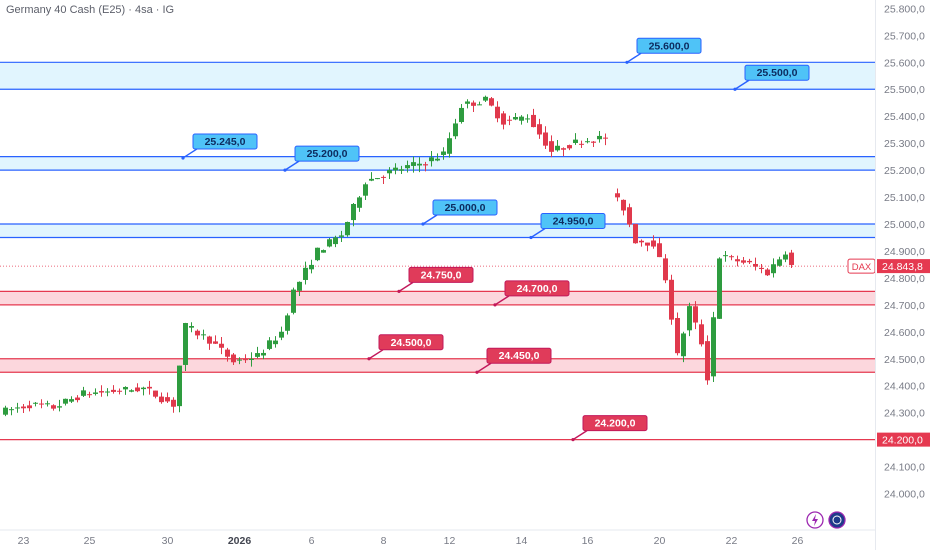  Describe the element at coordinates (875, 275) in the screenshot. I see `price-axis-border` at that location.